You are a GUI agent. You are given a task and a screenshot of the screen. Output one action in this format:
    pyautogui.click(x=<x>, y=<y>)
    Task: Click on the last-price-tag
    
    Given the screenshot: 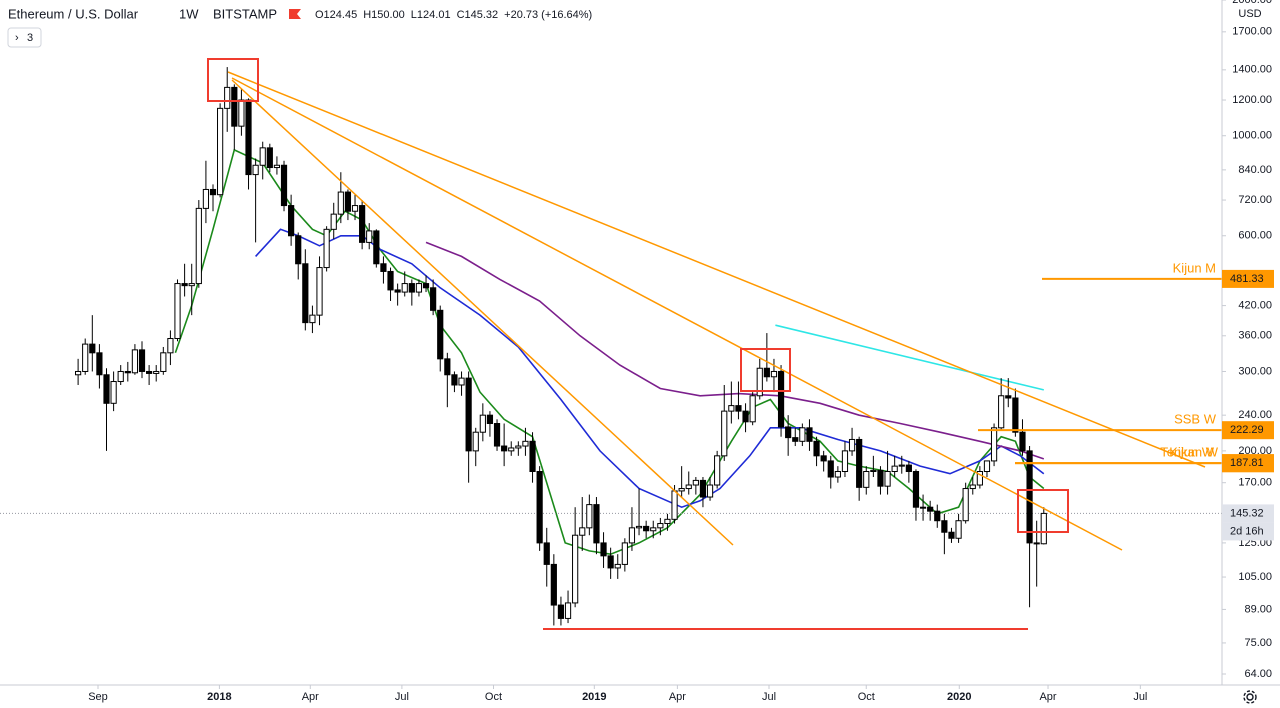 What is the action you would take?
    pyautogui.click(x=1248, y=513)
    